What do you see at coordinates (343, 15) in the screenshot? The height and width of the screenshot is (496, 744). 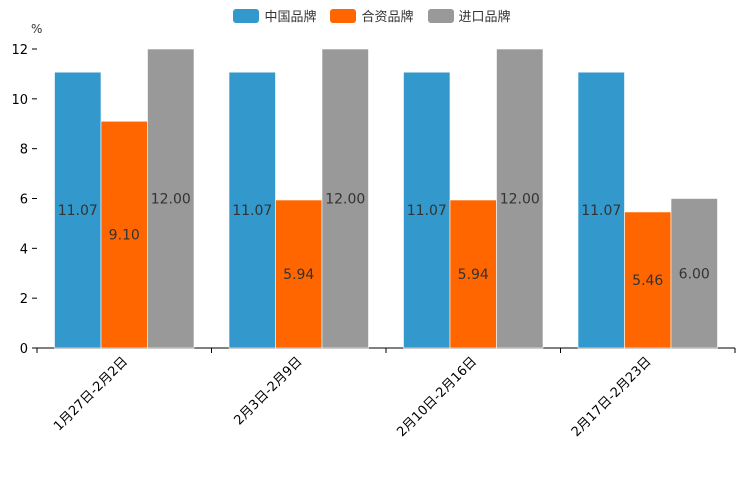 I see `legend-swatch-jv-brand` at bounding box center [343, 15].